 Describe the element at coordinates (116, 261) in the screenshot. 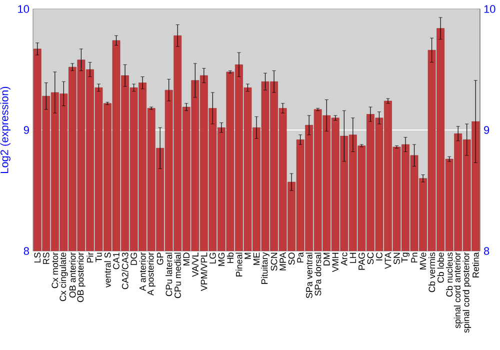

I see `x-tick-label: CA1` at that location.